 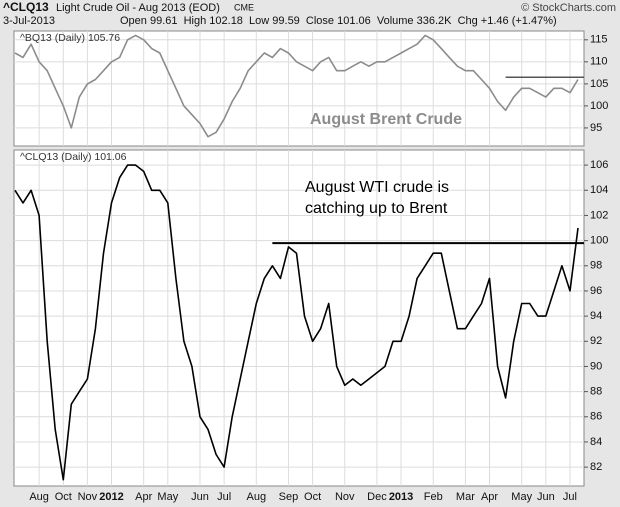 I want to click on x-tick-label: 2013, so click(x=401, y=497).